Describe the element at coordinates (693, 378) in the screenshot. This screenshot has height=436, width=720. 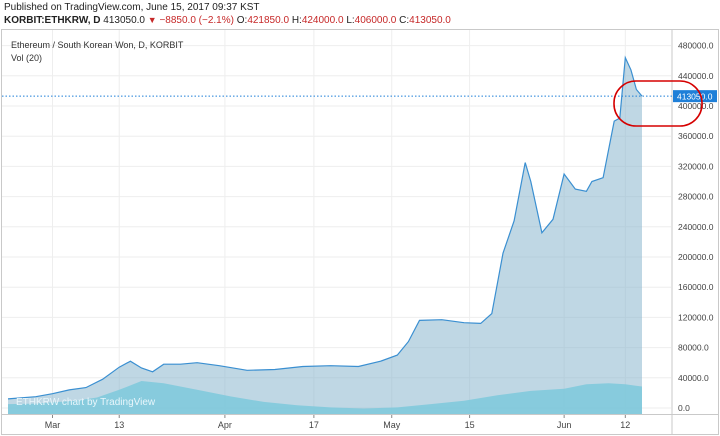
I see `y-tick-label: 40000.0` at that location.